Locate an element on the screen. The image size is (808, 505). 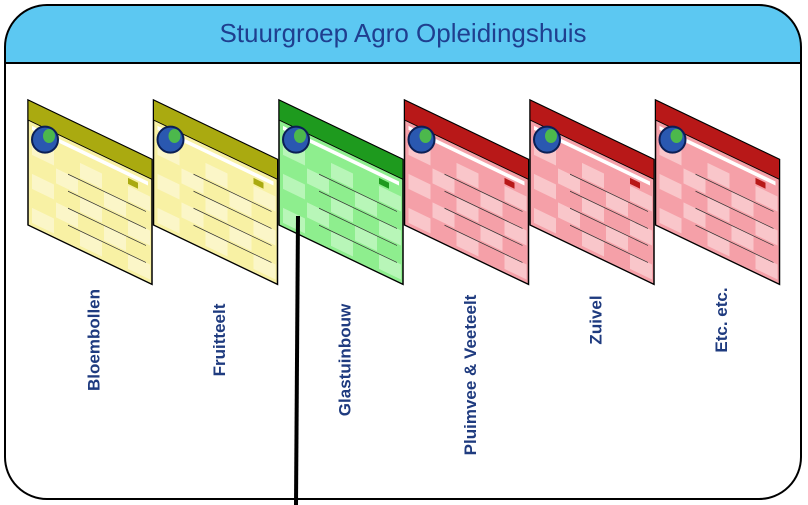
item-label: Fruitteelt is located at coordinates (219, 339).